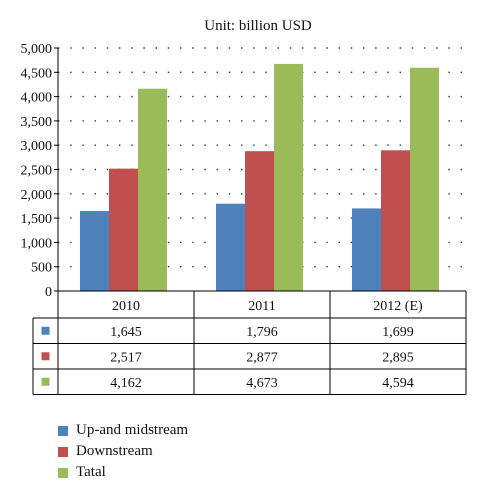  What do you see at coordinates (261, 306) in the screenshot?
I see `x-category-label: 2011` at bounding box center [261, 306].